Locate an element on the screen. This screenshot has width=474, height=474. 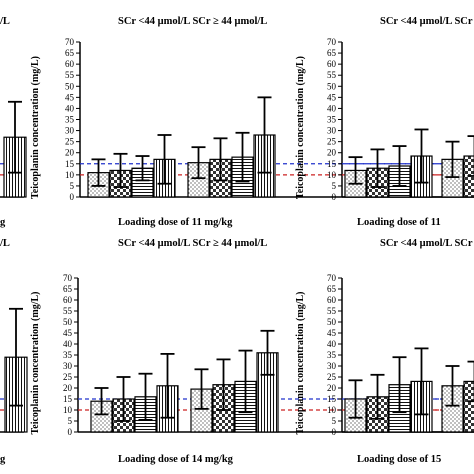
panel-bottom-left: /L g is located at coordinates (14, 351).